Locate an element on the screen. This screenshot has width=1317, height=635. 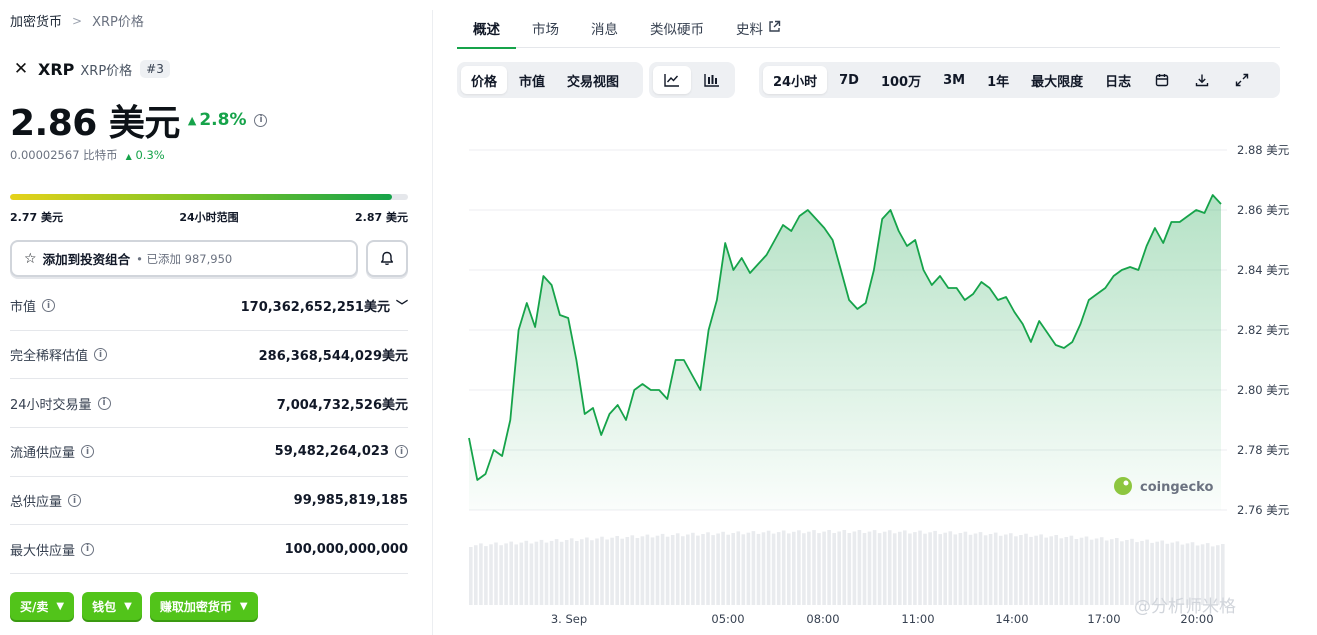
view-price-button: 价格 is located at coordinates (484, 80).